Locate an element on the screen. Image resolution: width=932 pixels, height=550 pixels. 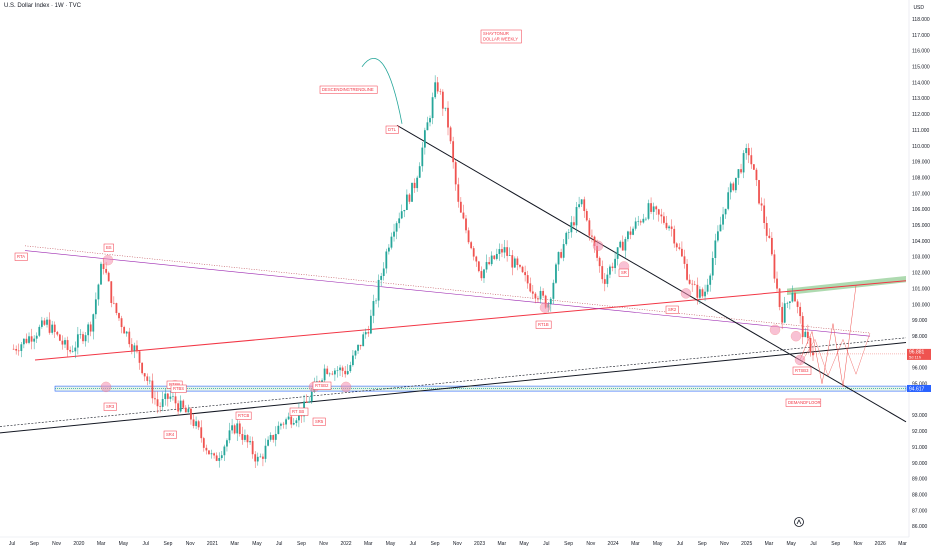
y-tick-label: 103.000 is located at coordinates (921, 258).